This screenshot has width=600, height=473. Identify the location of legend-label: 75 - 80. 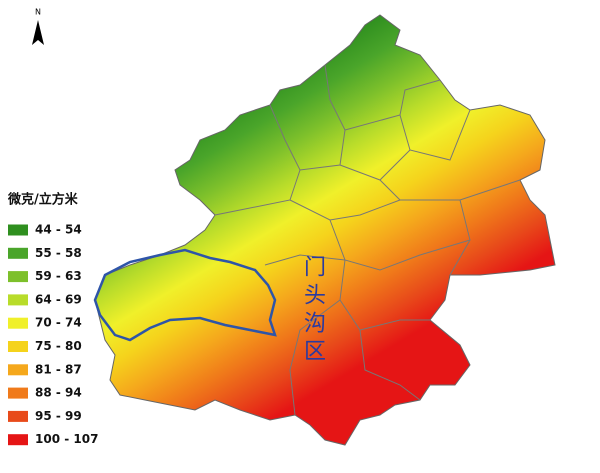
(58, 346).